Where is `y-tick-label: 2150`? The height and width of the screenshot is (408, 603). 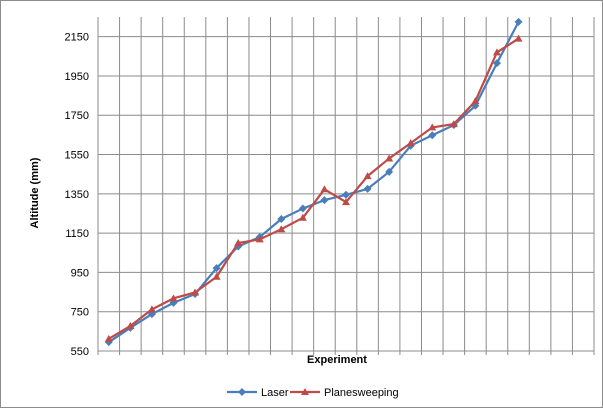 y-tick-label: 2150 is located at coordinates (77, 38).